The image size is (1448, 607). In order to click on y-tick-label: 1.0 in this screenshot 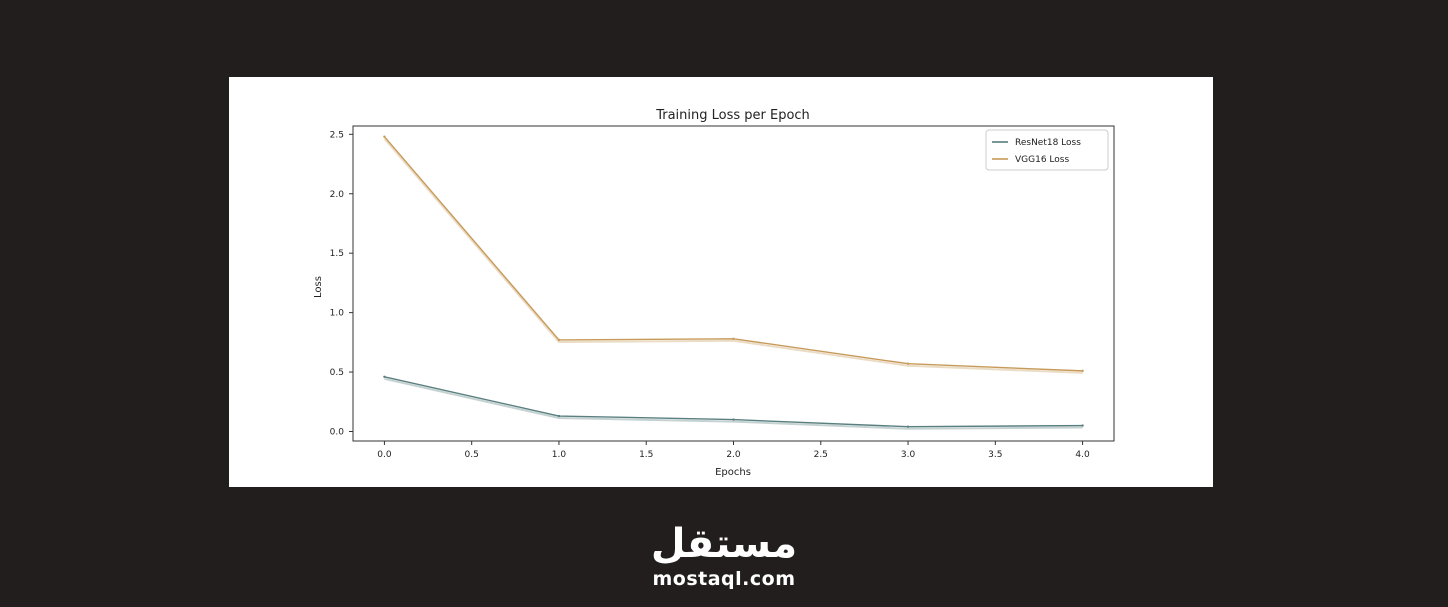, I will do `click(337, 314)`.